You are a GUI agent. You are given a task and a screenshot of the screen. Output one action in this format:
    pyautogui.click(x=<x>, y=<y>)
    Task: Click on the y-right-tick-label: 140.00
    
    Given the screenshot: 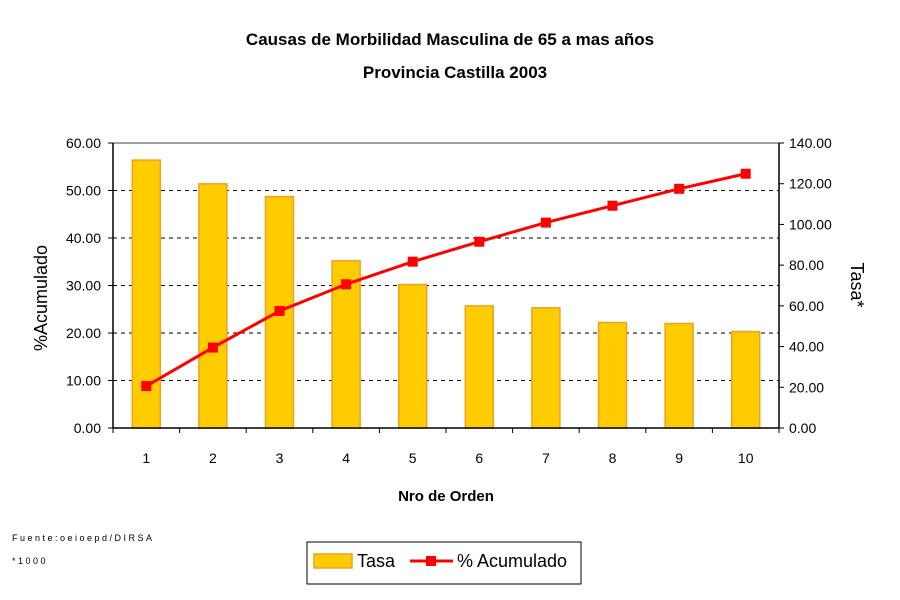 What is the action you would take?
    pyautogui.click(x=810, y=143)
    